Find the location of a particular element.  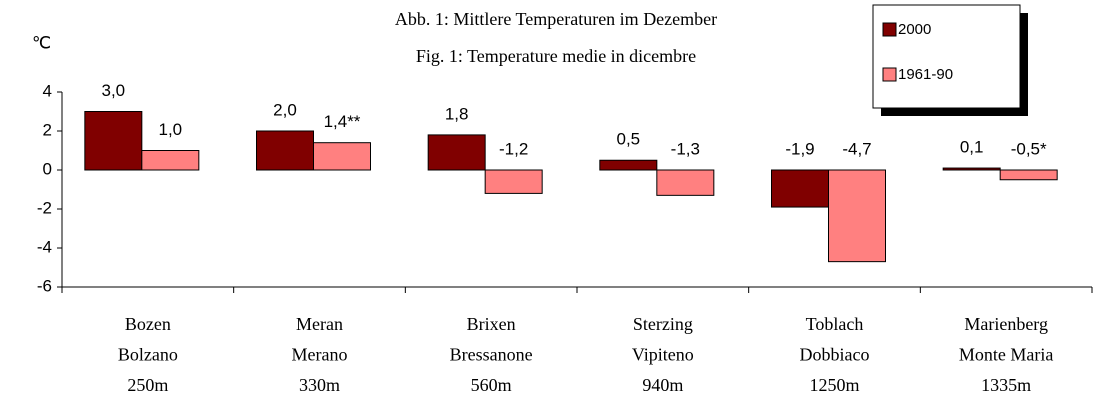

value-label: -0,5* is located at coordinates (1029, 148).